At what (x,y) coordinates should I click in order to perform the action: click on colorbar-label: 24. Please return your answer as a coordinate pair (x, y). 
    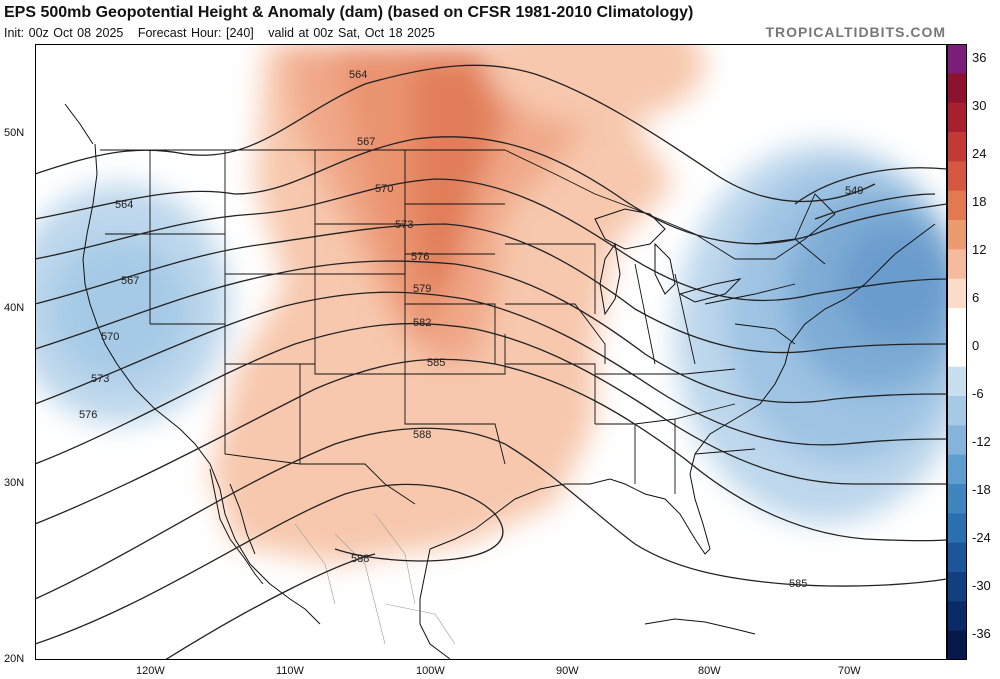
    Looking at the image, I should click on (979, 153).